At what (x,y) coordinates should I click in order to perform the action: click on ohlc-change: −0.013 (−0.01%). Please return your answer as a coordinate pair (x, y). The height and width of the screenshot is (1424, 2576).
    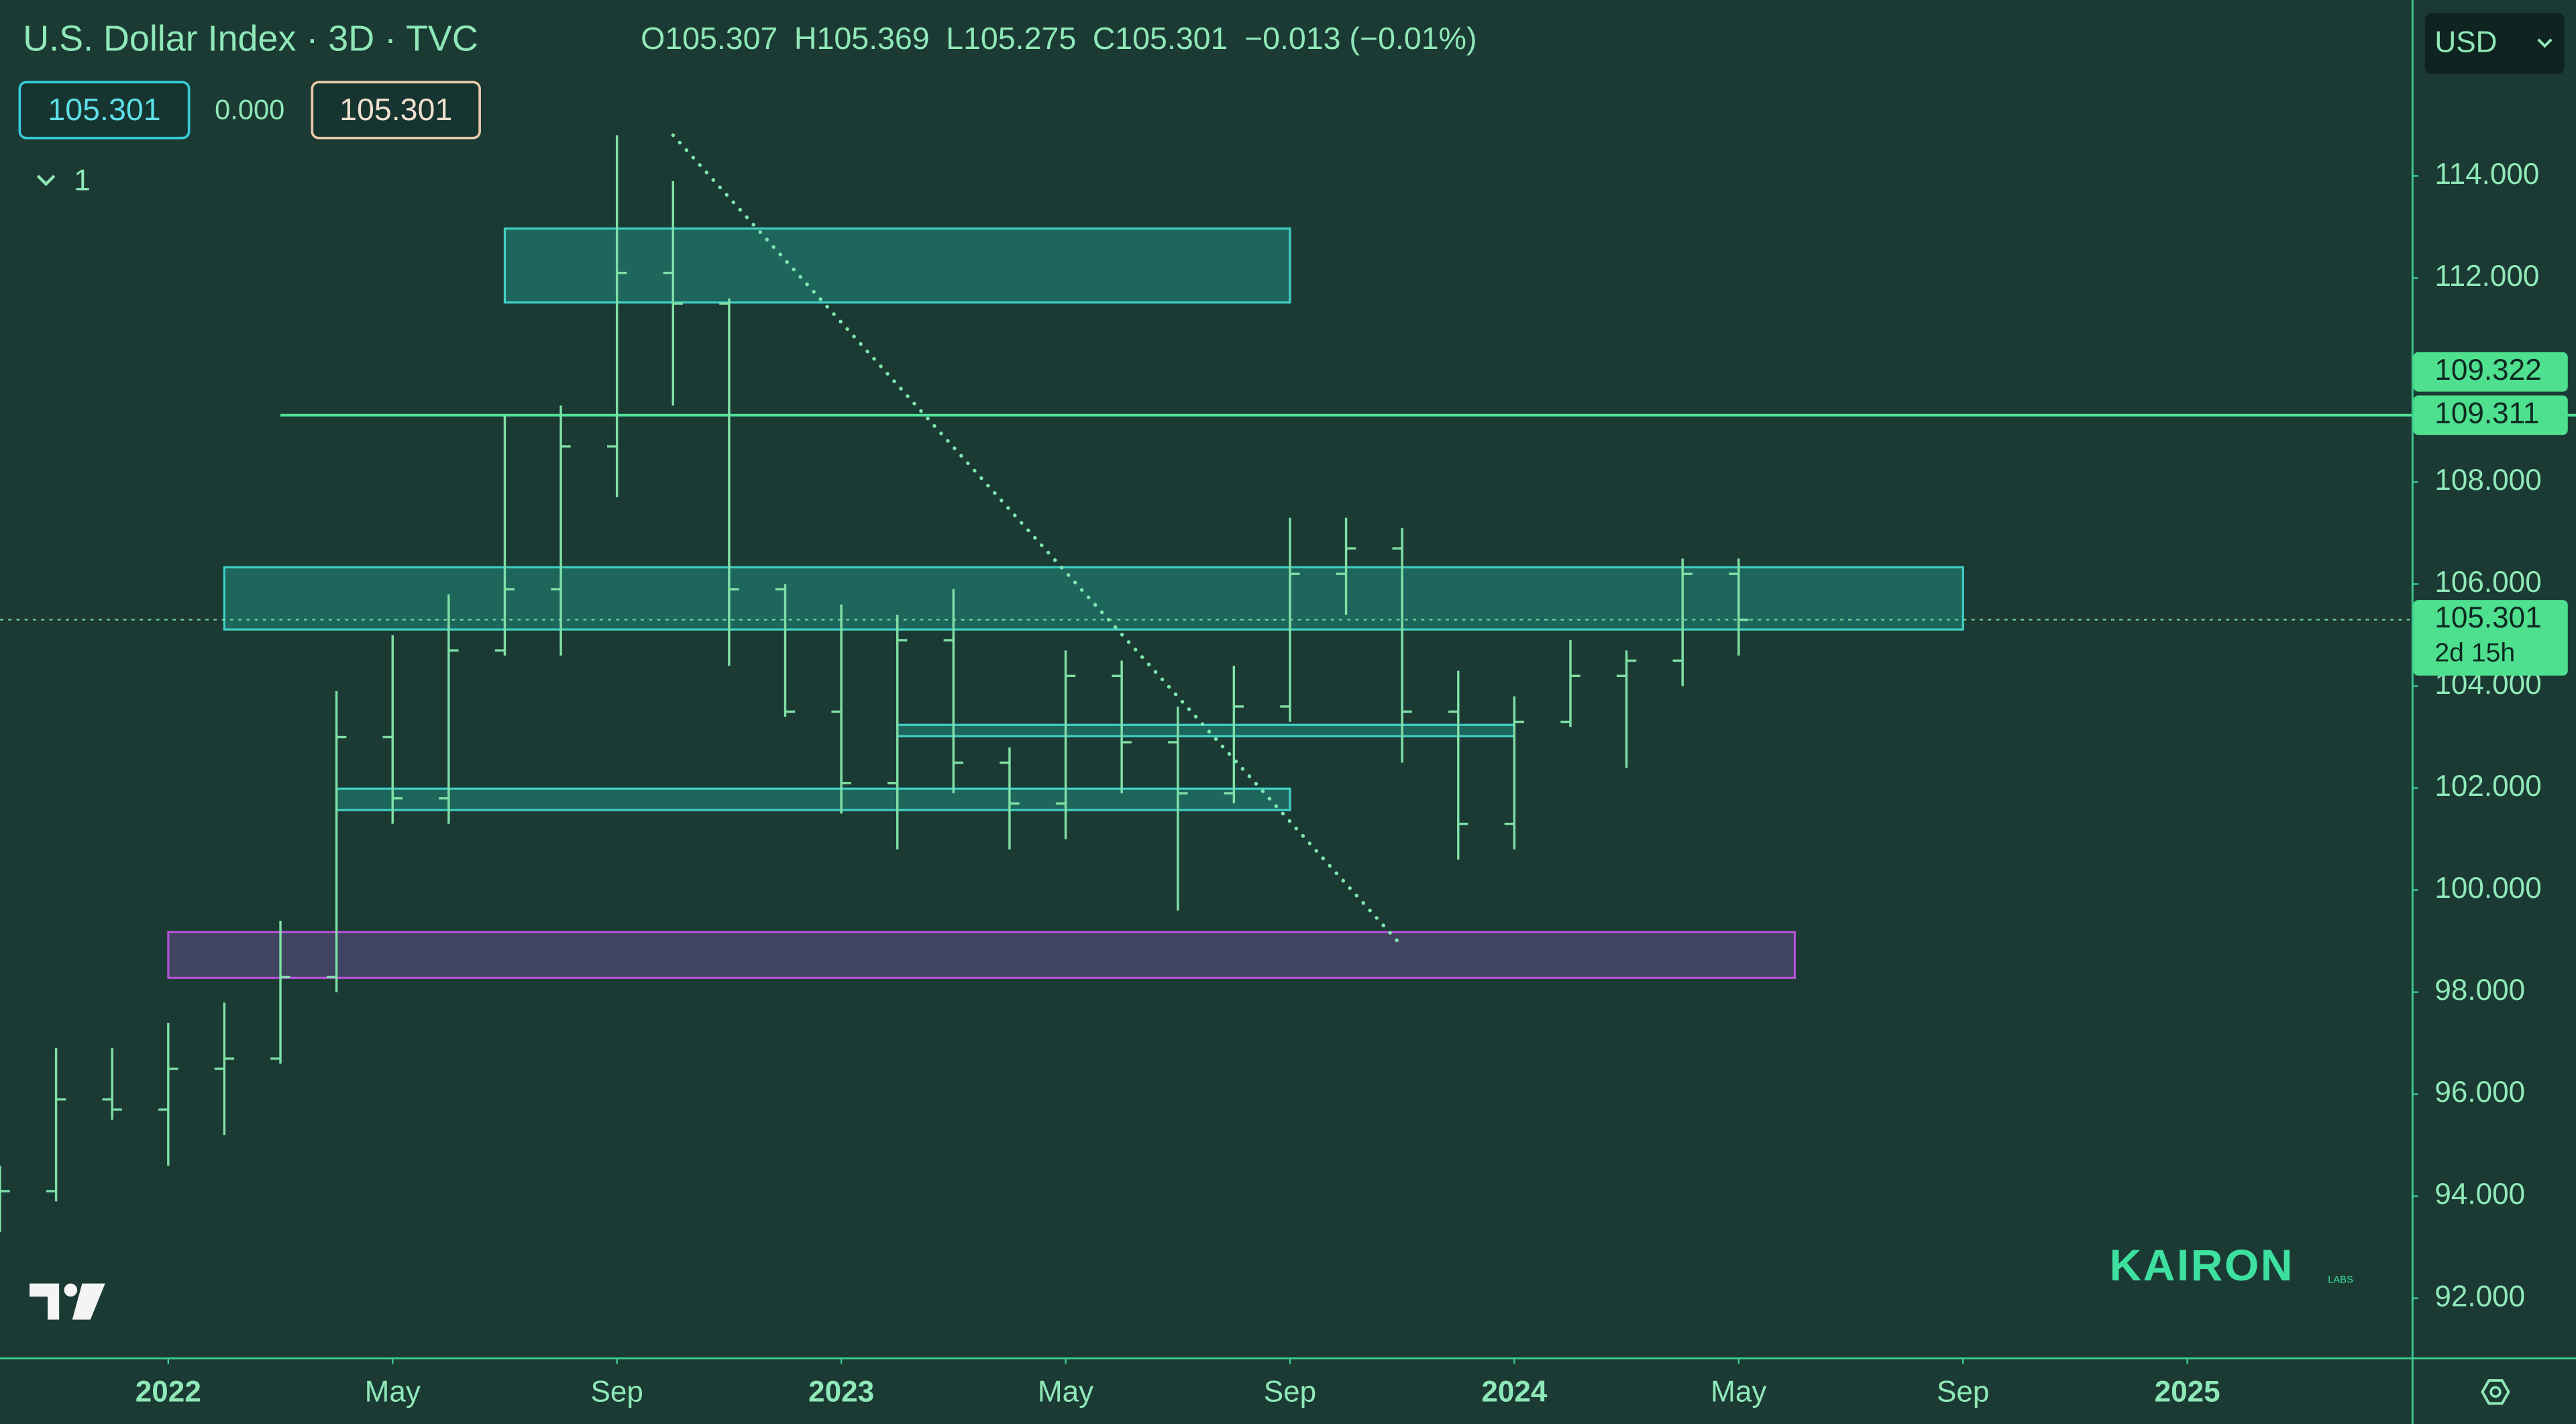
    Looking at the image, I should click on (1360, 38).